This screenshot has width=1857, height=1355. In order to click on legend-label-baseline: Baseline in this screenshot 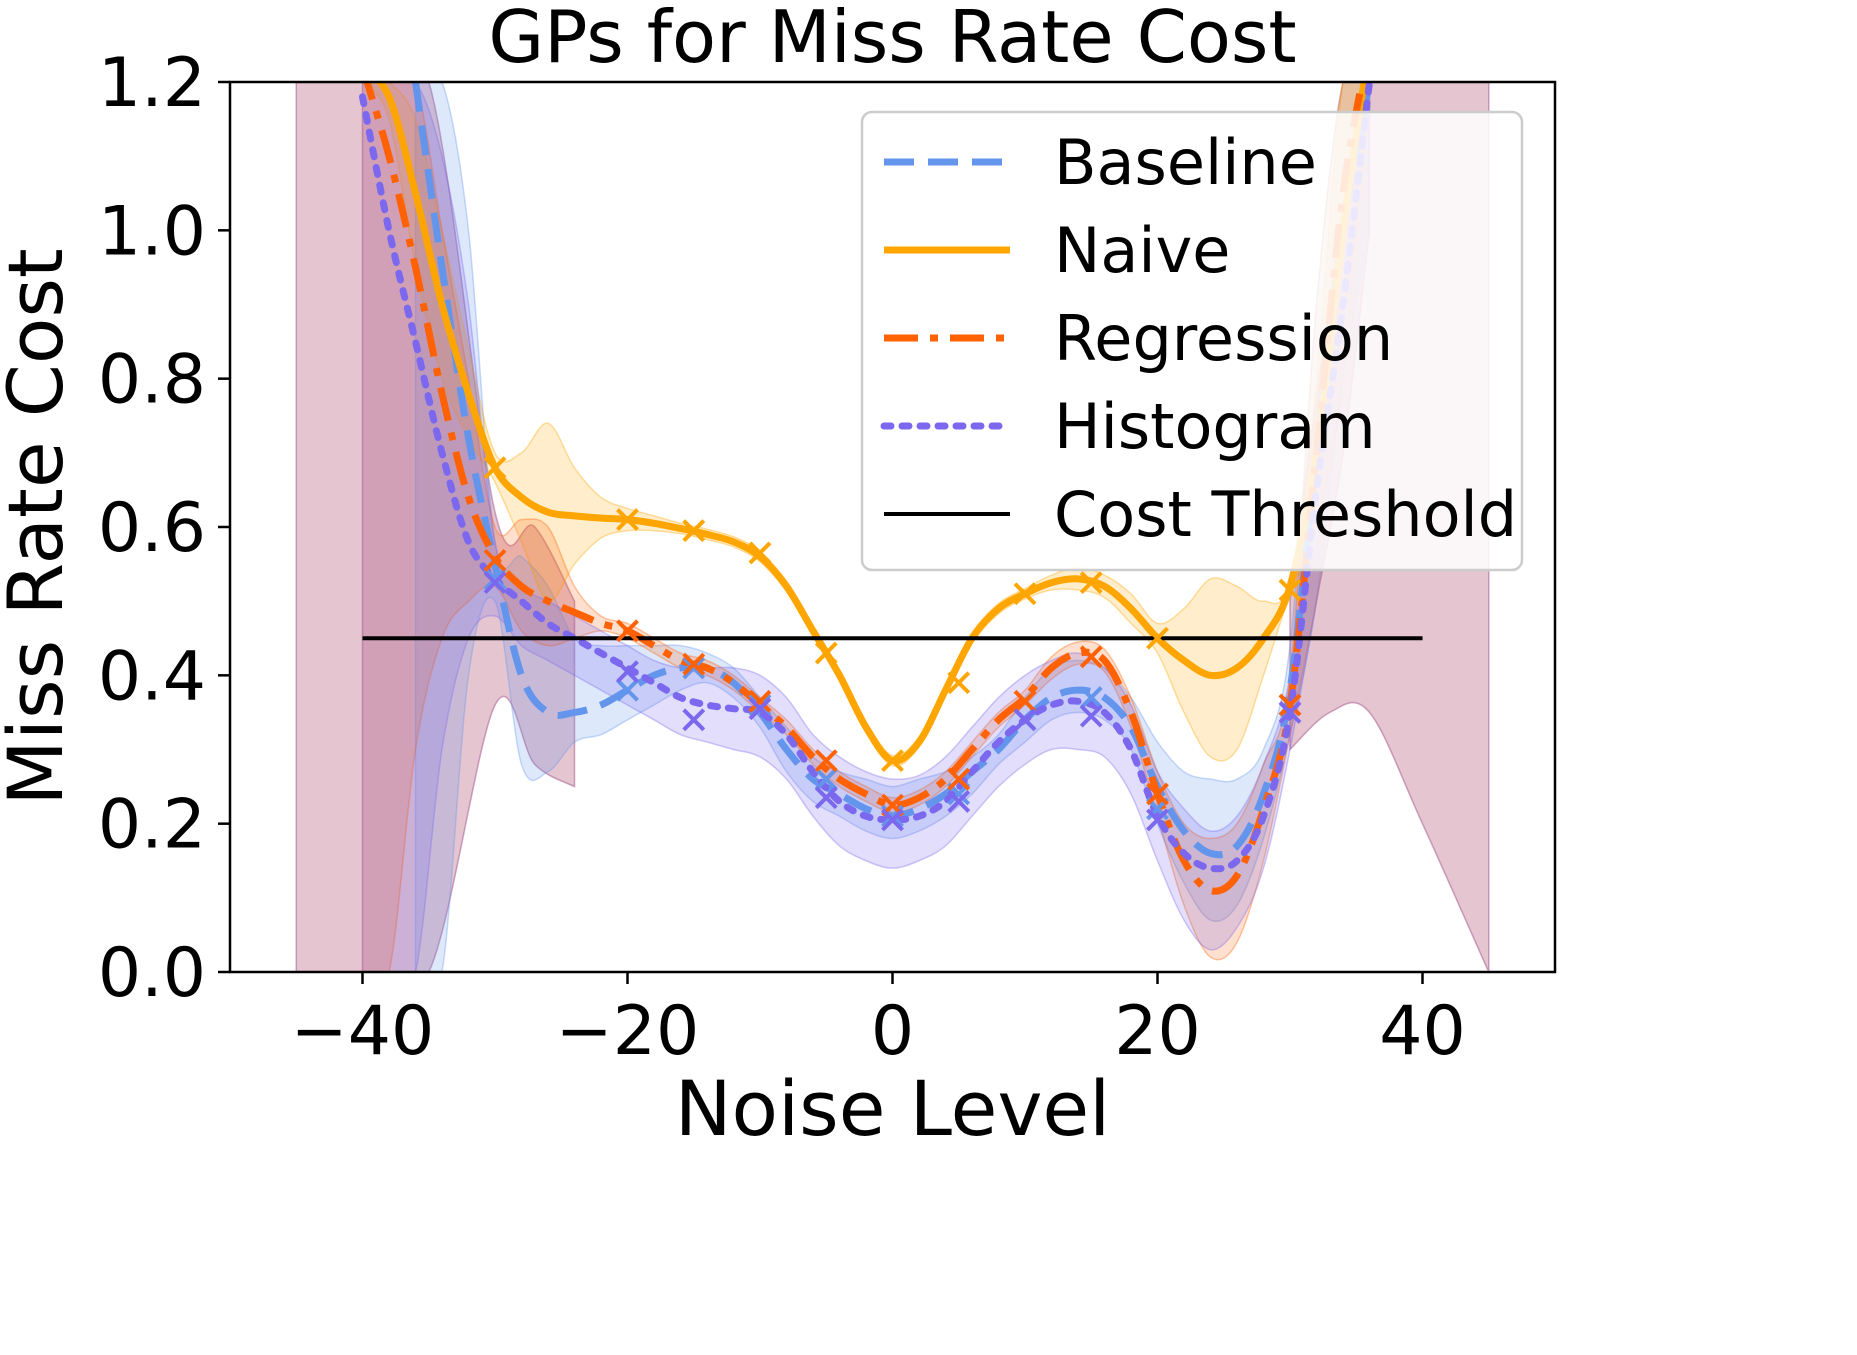, I will do `click(1185, 162)`.